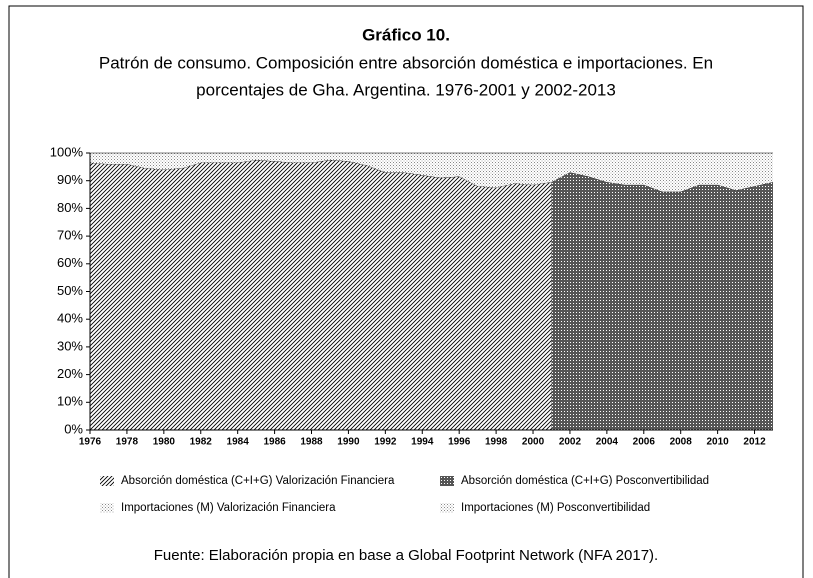 Image resolution: width=813 pixels, height=578 pixels. What do you see at coordinates (164, 442) in the screenshot?
I see `x-tick-label: 1980` at bounding box center [164, 442].